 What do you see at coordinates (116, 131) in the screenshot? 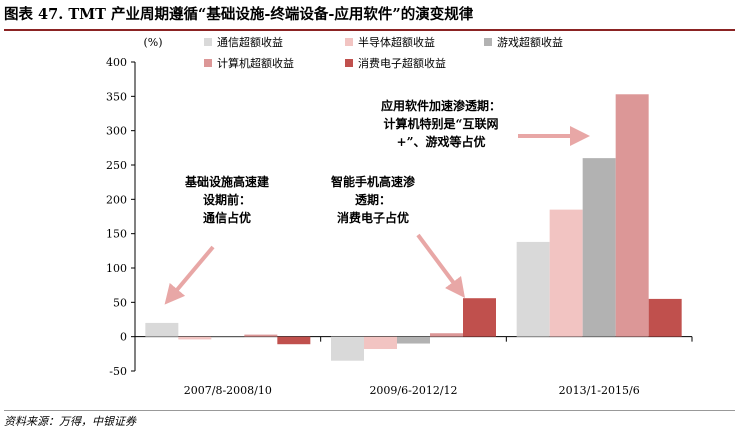
I see `y-tick-label: 300` at bounding box center [116, 131].